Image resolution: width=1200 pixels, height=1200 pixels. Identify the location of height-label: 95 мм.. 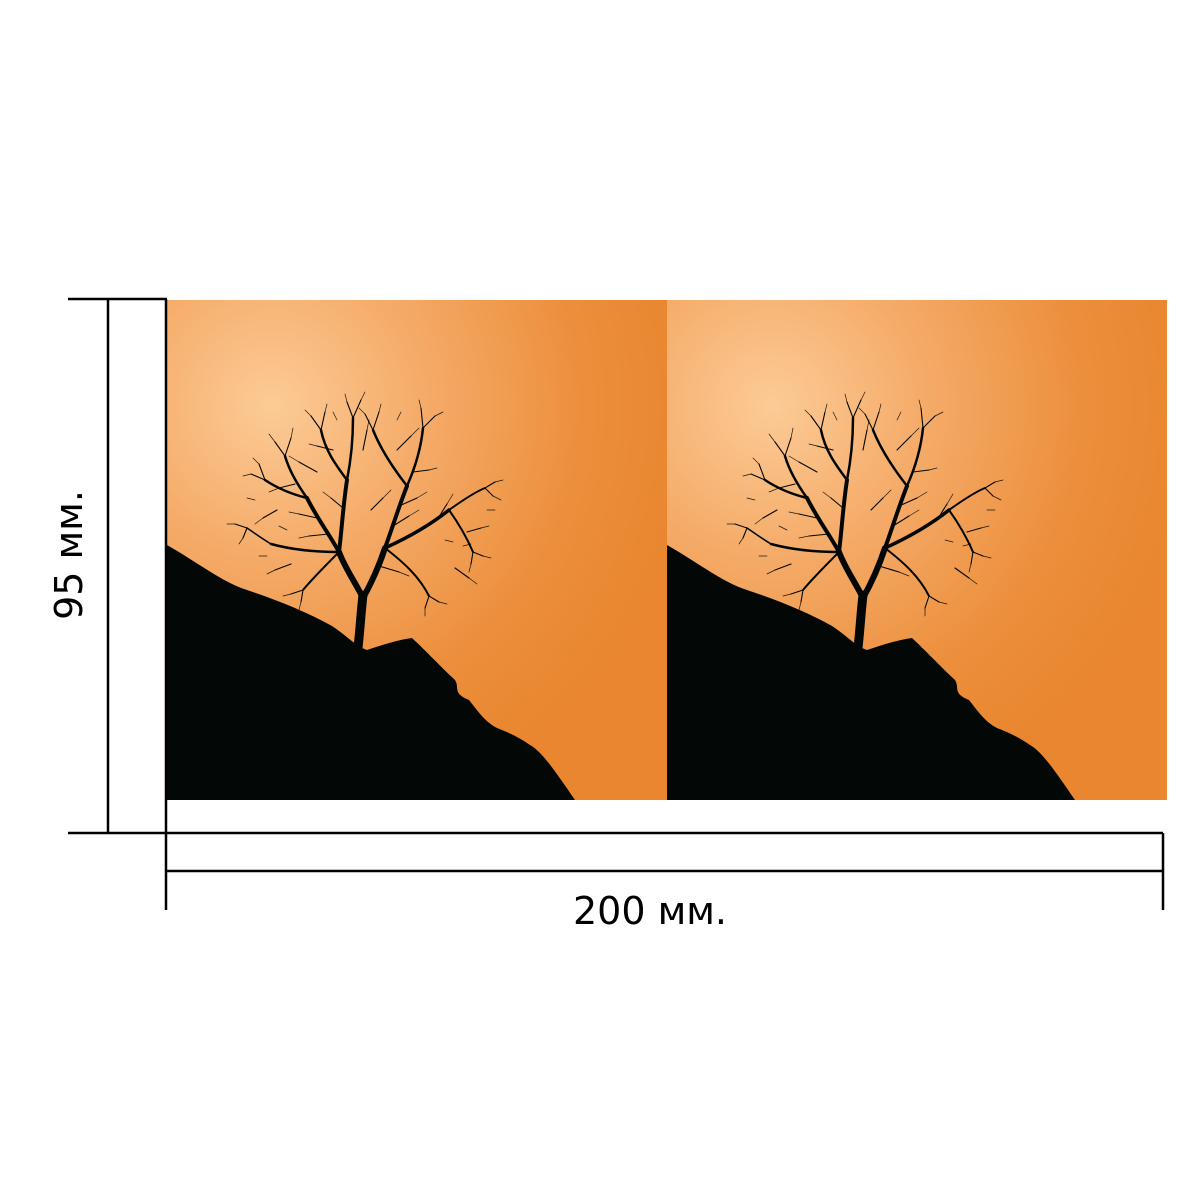
(69, 555).